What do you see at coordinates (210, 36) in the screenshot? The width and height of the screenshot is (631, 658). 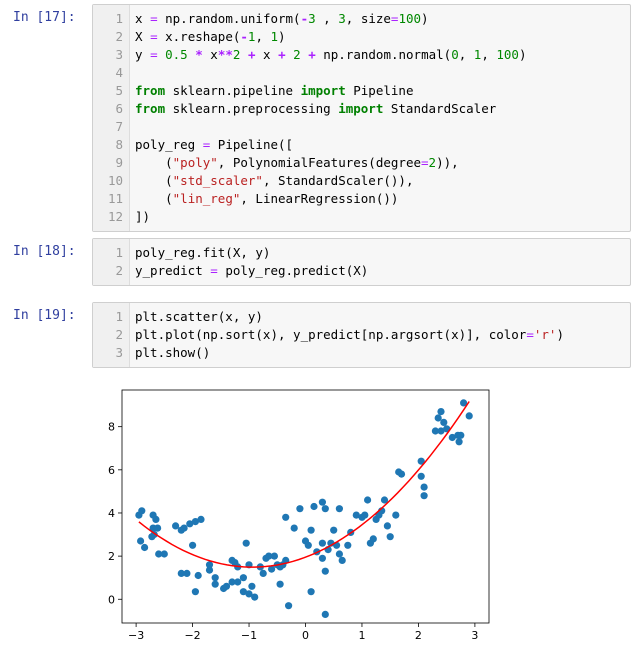 I see `code-text: X = x.reshape(-1, 1)` at bounding box center [210, 36].